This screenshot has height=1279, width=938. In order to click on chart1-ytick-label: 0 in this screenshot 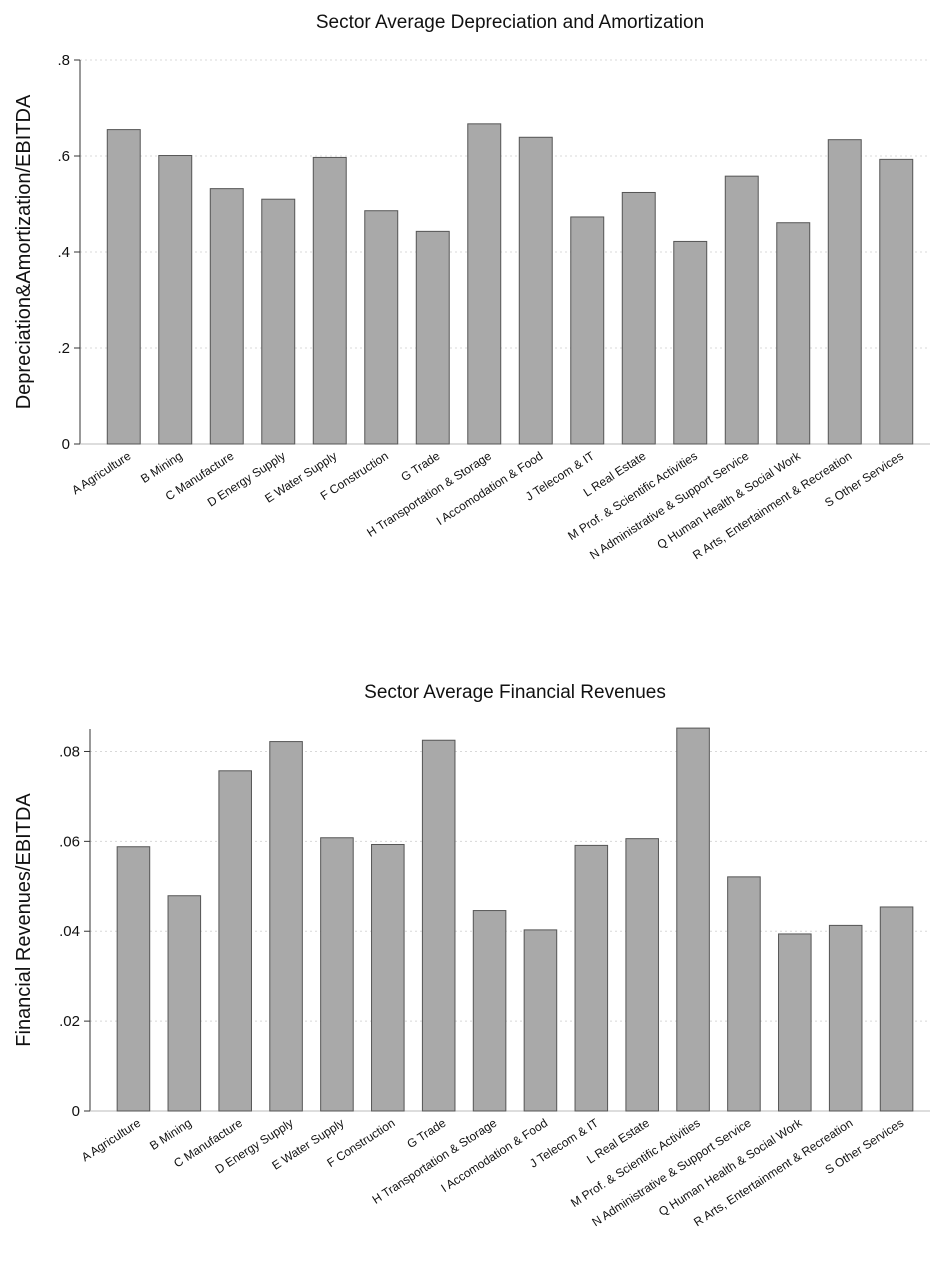, I will do `click(66, 444)`.